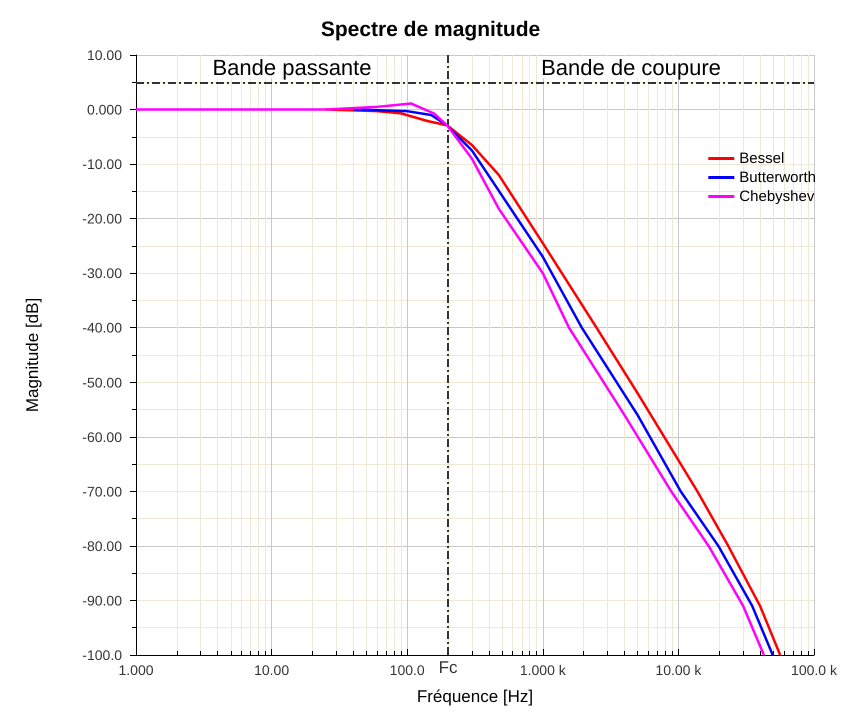 This screenshot has width=861, height=722. What do you see at coordinates (448, 667) in the screenshot?
I see `ref-line-label: Fc` at bounding box center [448, 667].